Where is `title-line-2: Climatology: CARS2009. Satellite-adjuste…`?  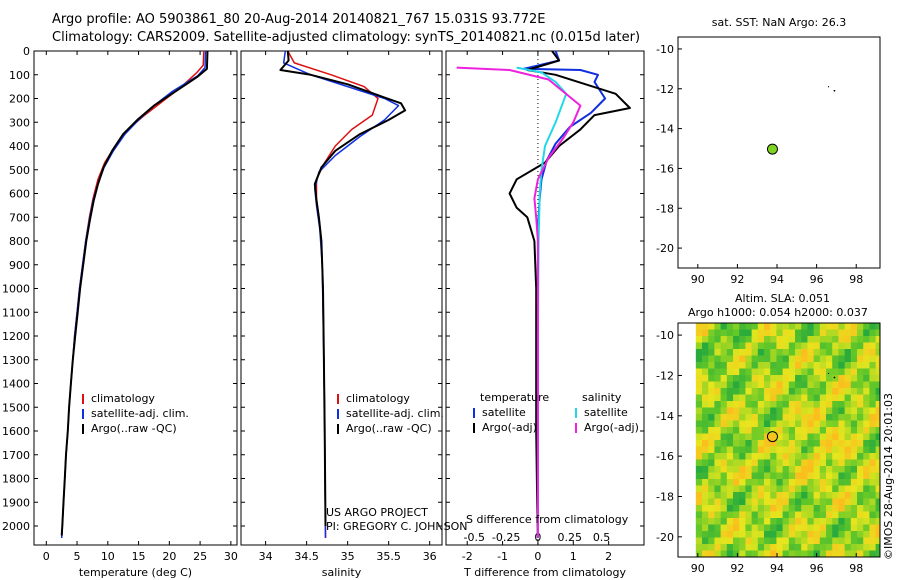 title-line-2: Climatology: CARS2009. Satellite-adjuste… is located at coordinates (346, 37).